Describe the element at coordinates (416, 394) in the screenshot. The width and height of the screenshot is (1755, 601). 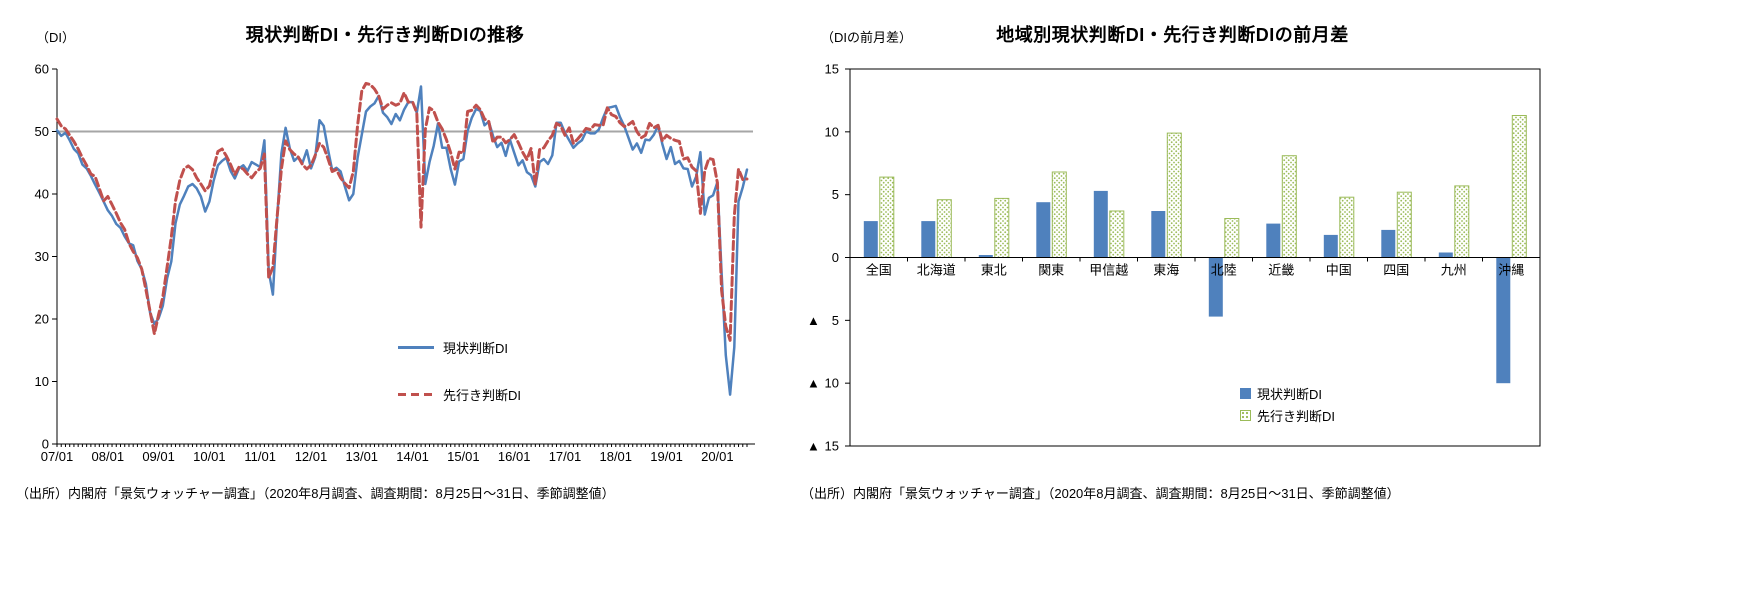
I see `outlook-di-line-swatch` at that location.